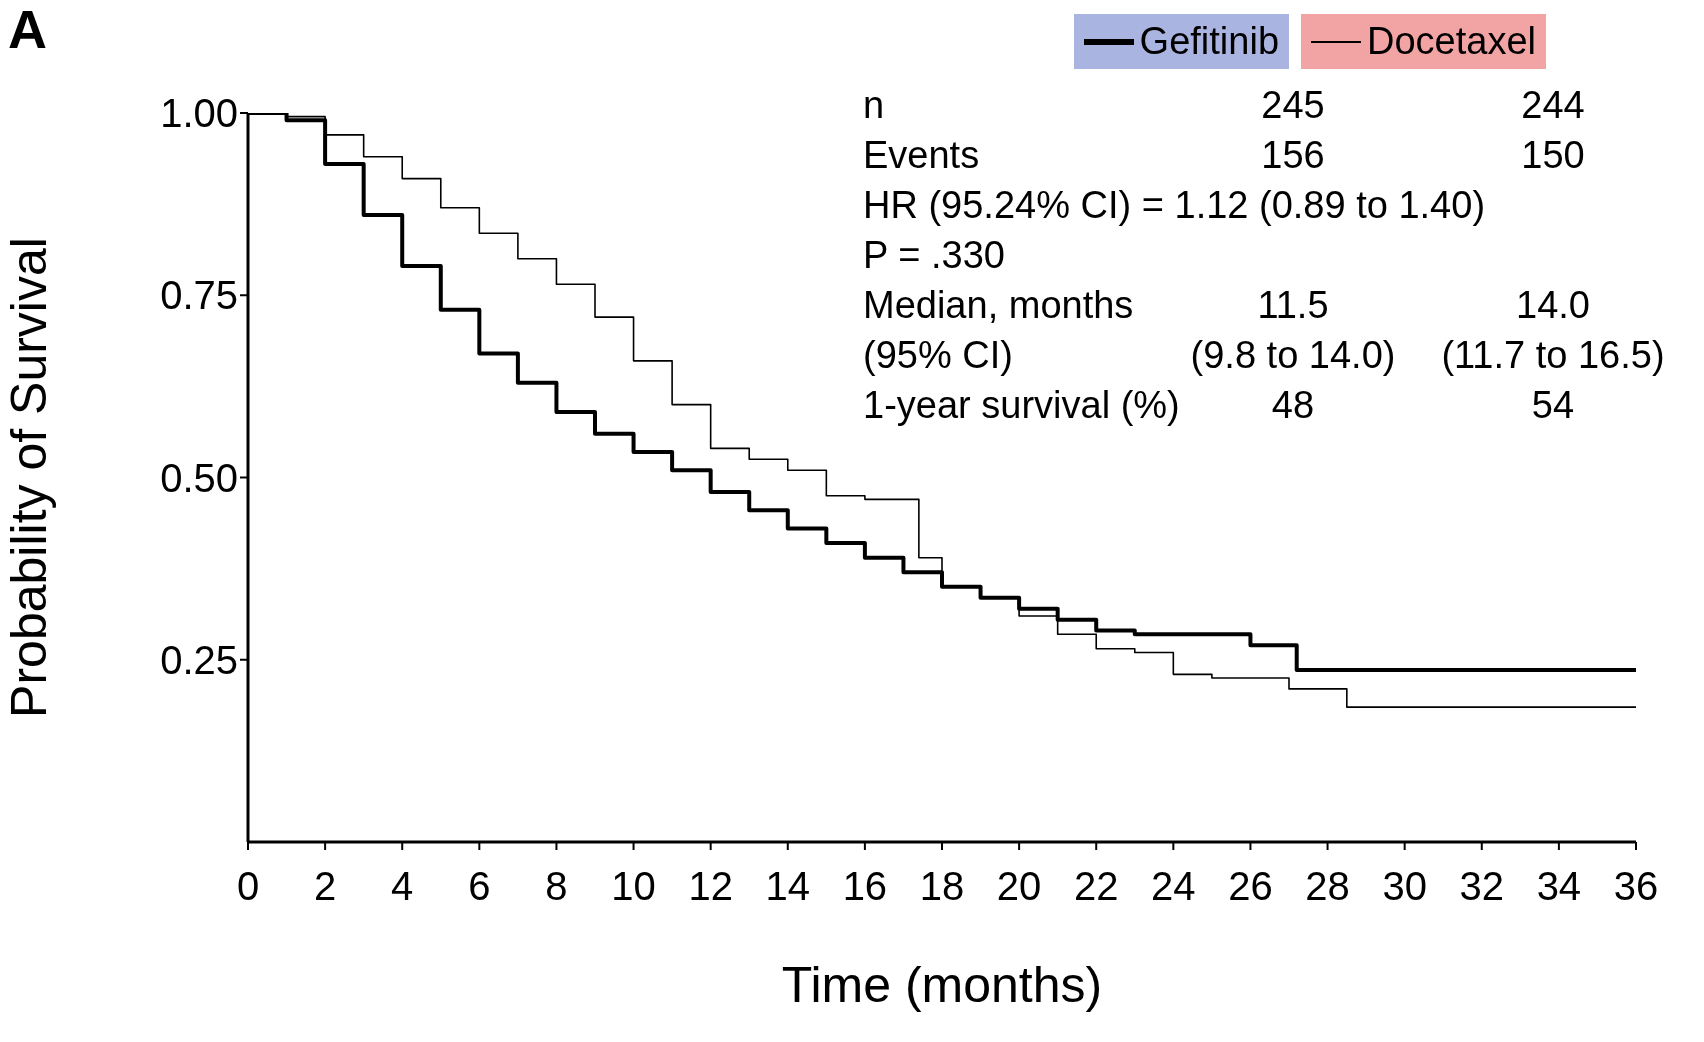 The image size is (1704, 1042). Describe the element at coordinates (942, 886) in the screenshot. I see `x-tick-label: 18` at that location.